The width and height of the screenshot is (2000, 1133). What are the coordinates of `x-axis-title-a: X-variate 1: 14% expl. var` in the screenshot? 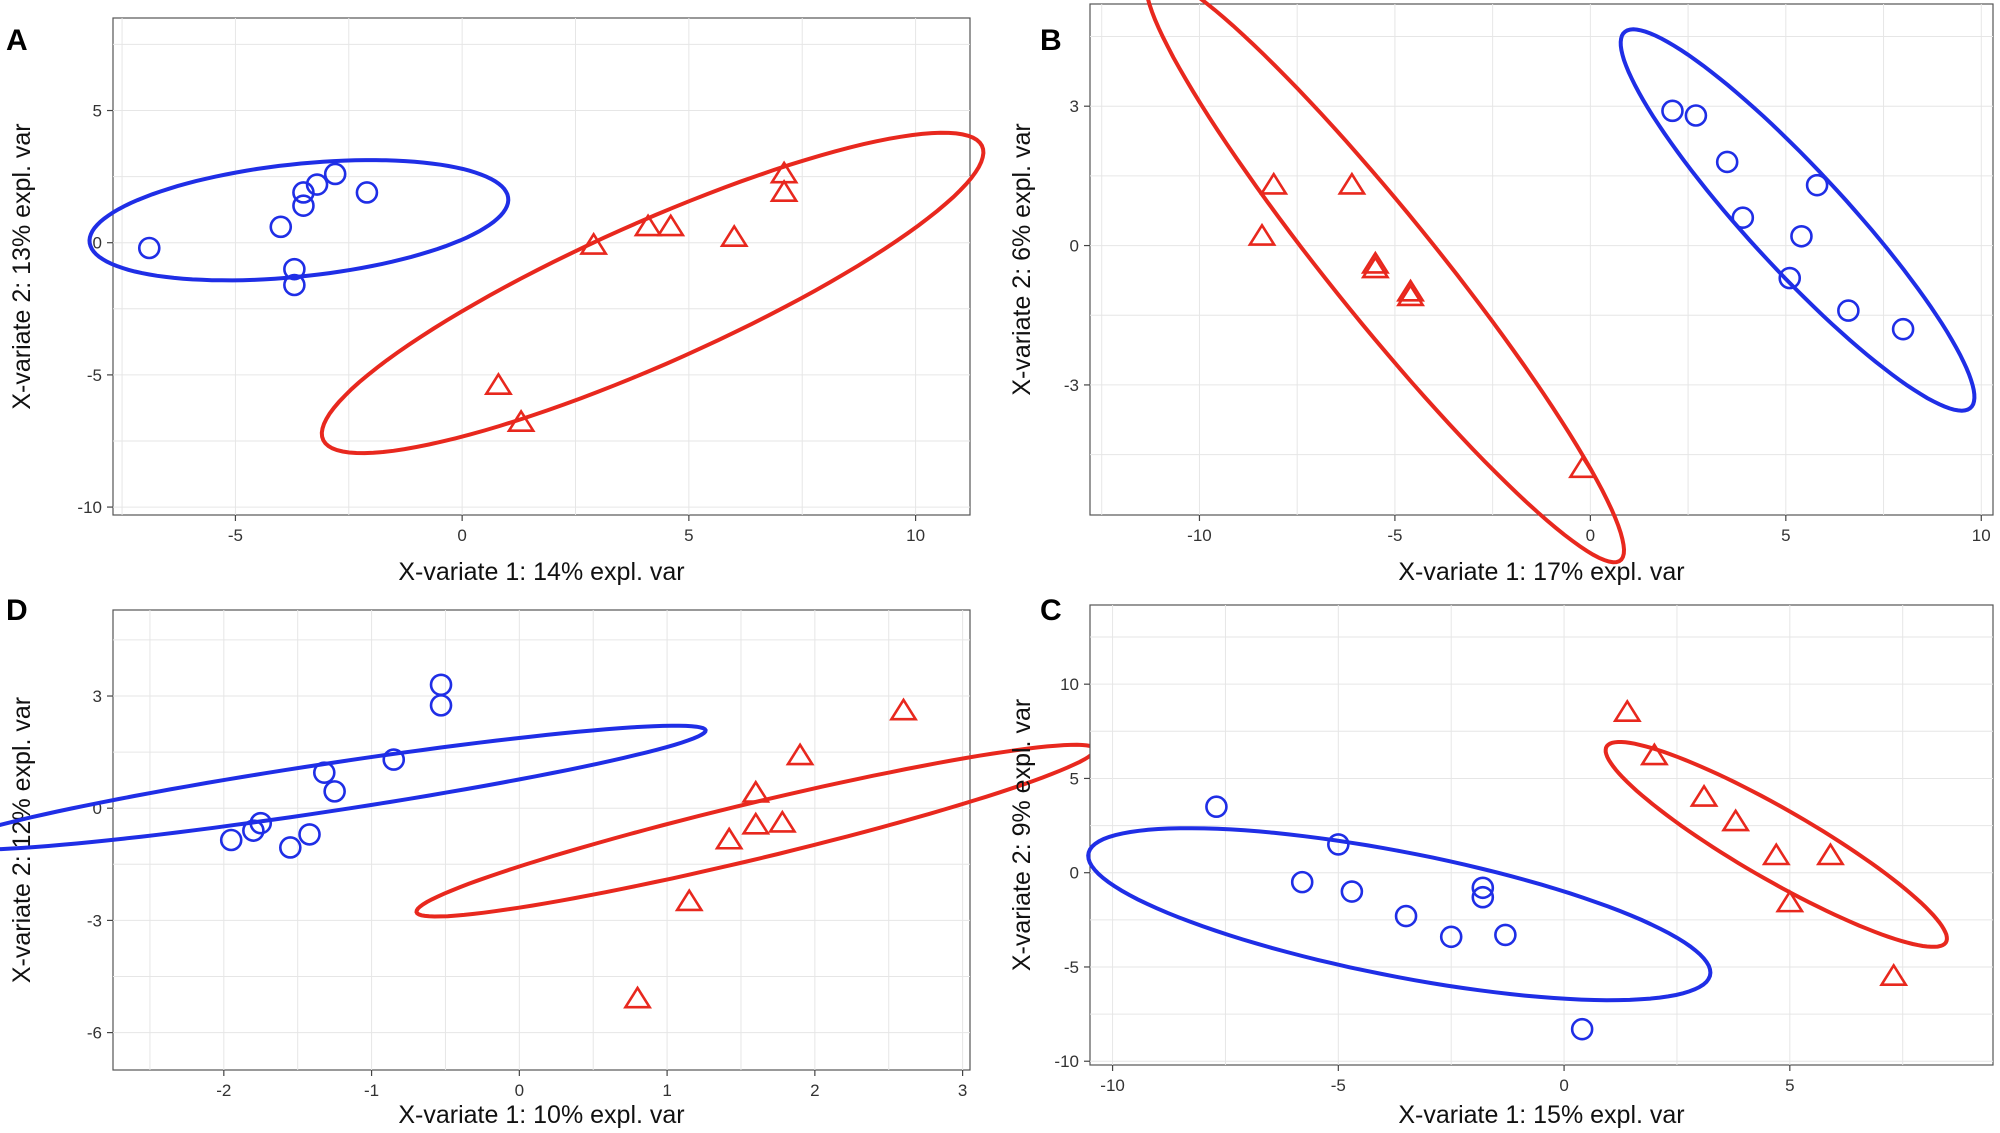 It's located at (541, 572).